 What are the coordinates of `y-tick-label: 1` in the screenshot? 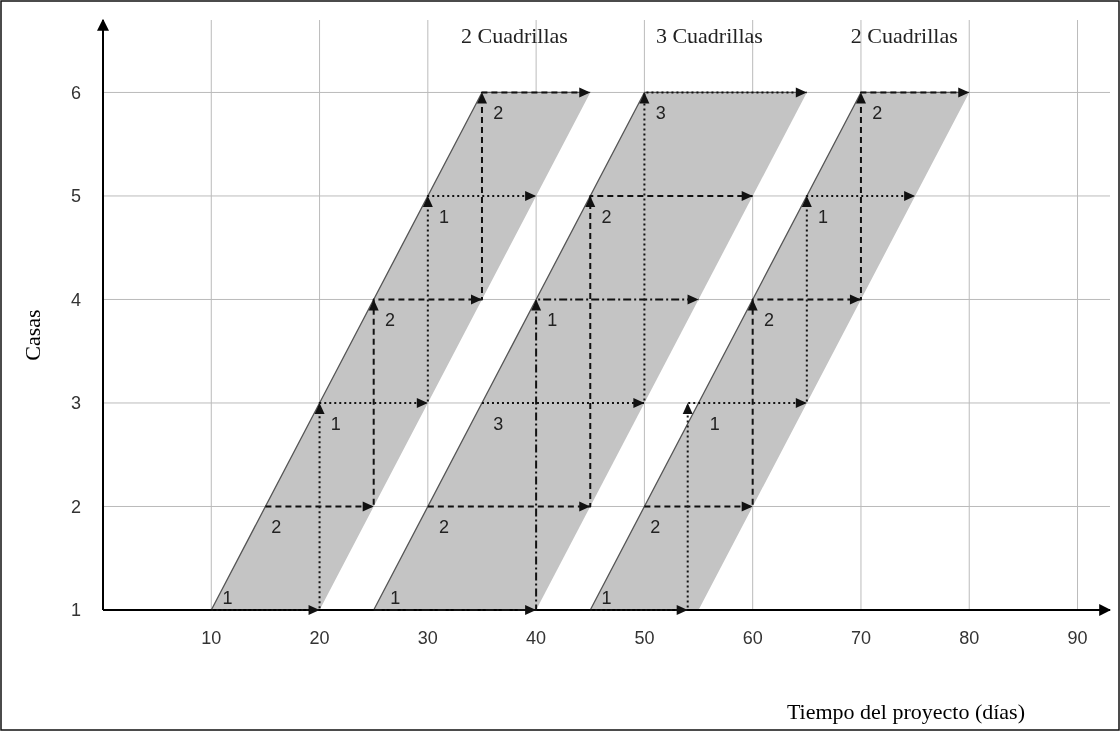 It's located at (75, 610).